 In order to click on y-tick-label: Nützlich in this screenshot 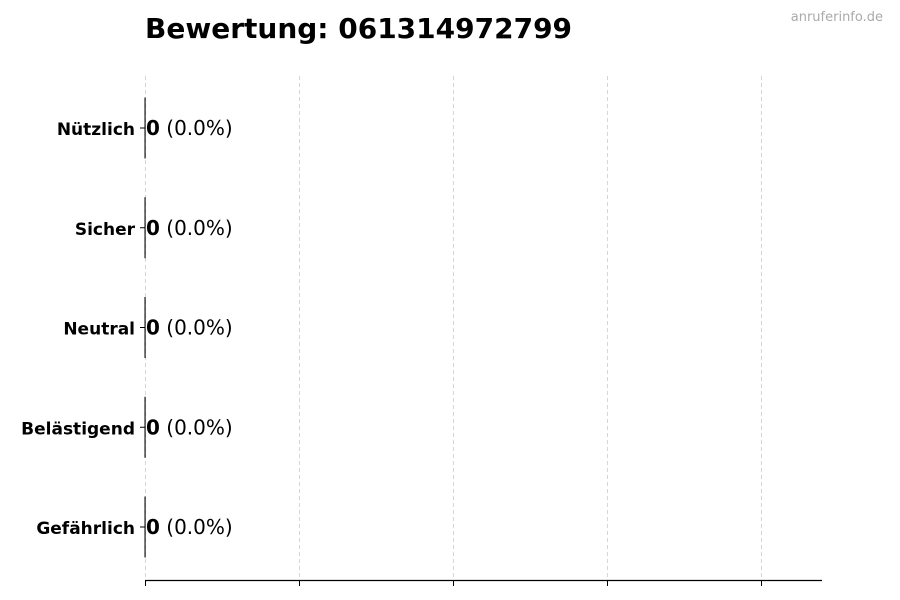, I will do `click(96, 130)`.